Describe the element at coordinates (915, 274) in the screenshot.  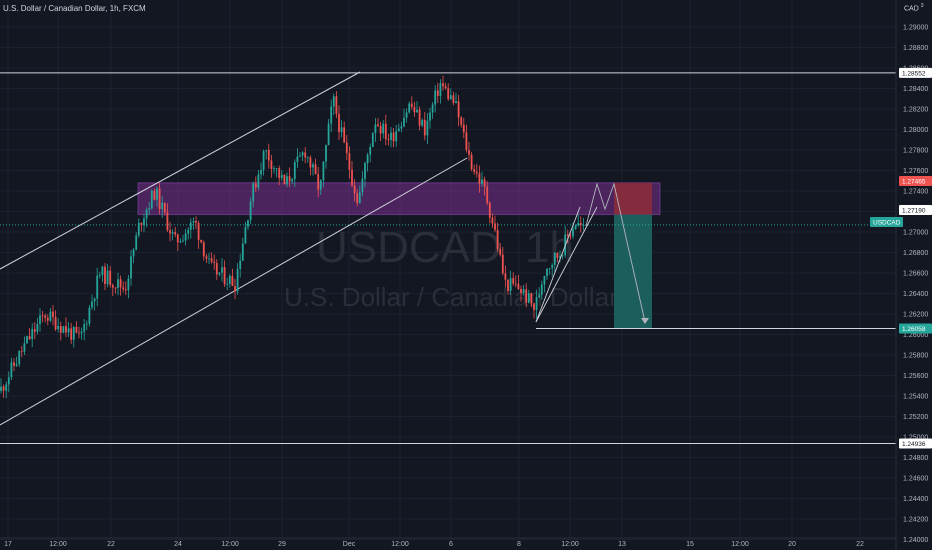
I see `y-tick-label: 1.26600` at that location.